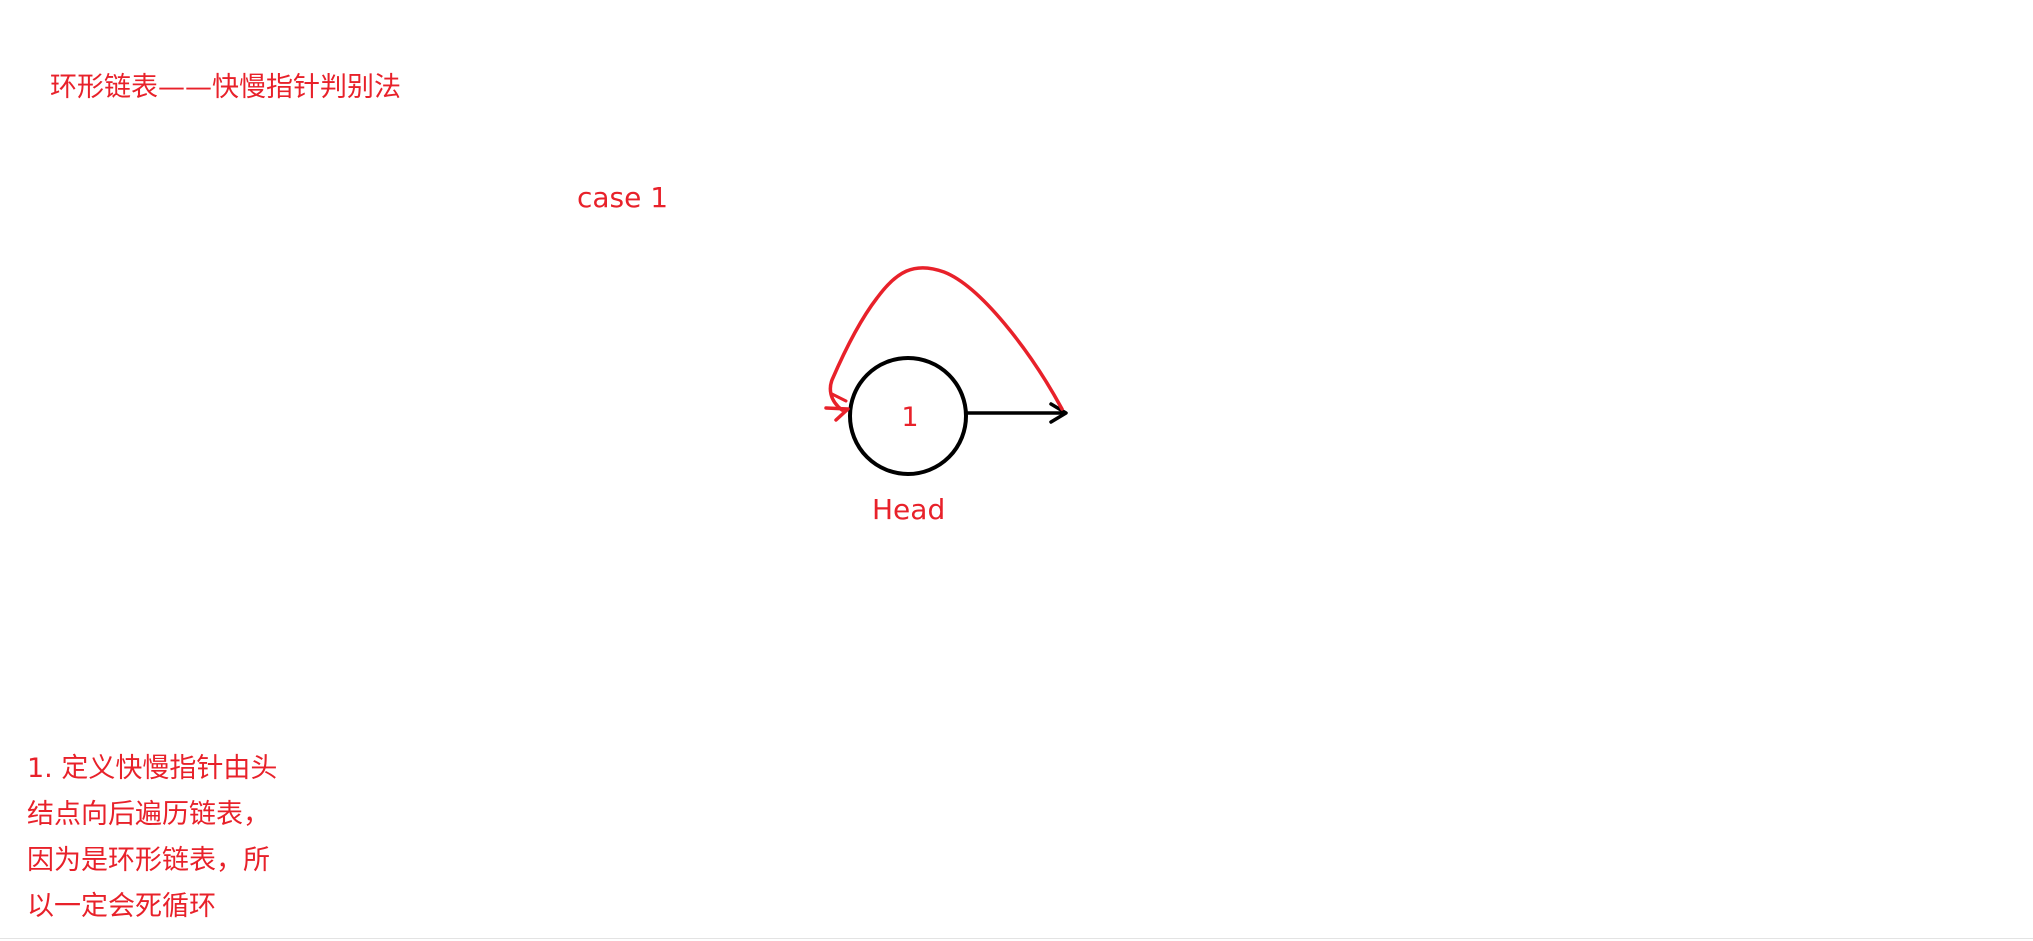 This screenshot has height=941, width=2033. What do you see at coordinates (946, 339) in the screenshot?
I see `cycle-loop-arrow` at bounding box center [946, 339].